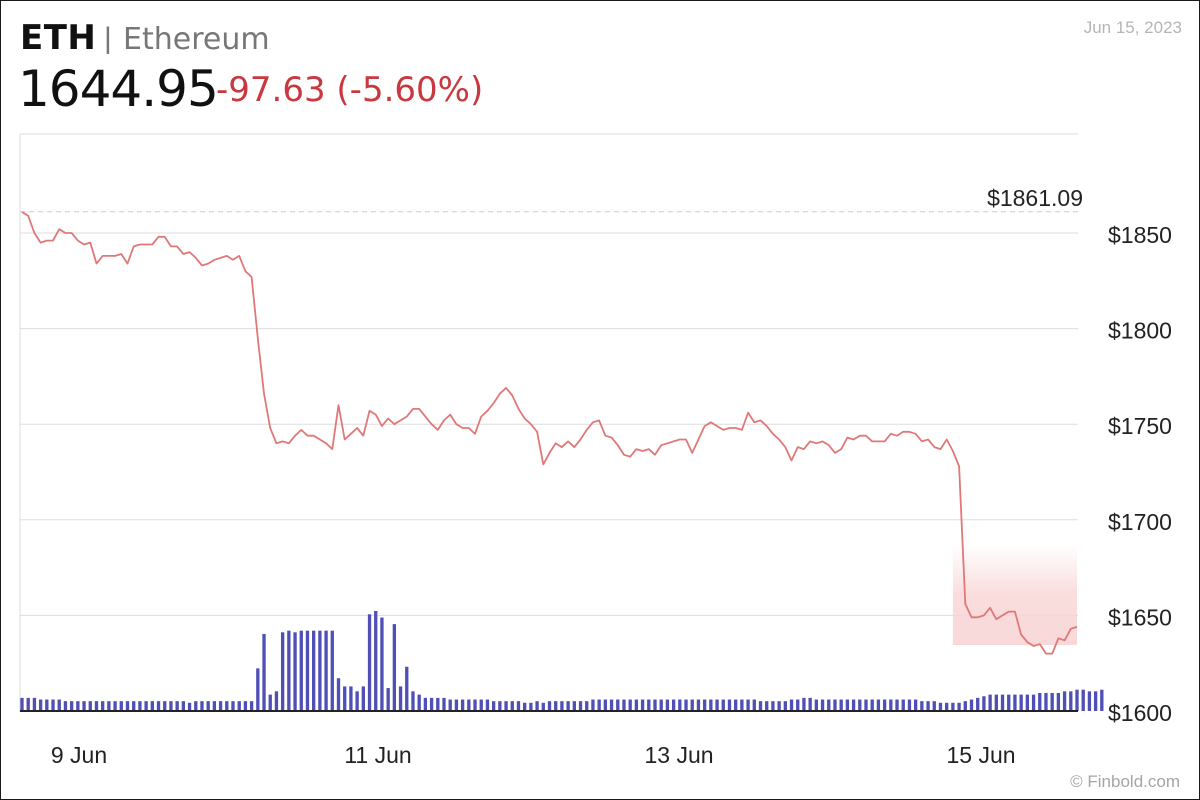 This screenshot has height=800, width=1200. What do you see at coordinates (1140, 331) in the screenshot?
I see `y-tick-label: $1800` at bounding box center [1140, 331].